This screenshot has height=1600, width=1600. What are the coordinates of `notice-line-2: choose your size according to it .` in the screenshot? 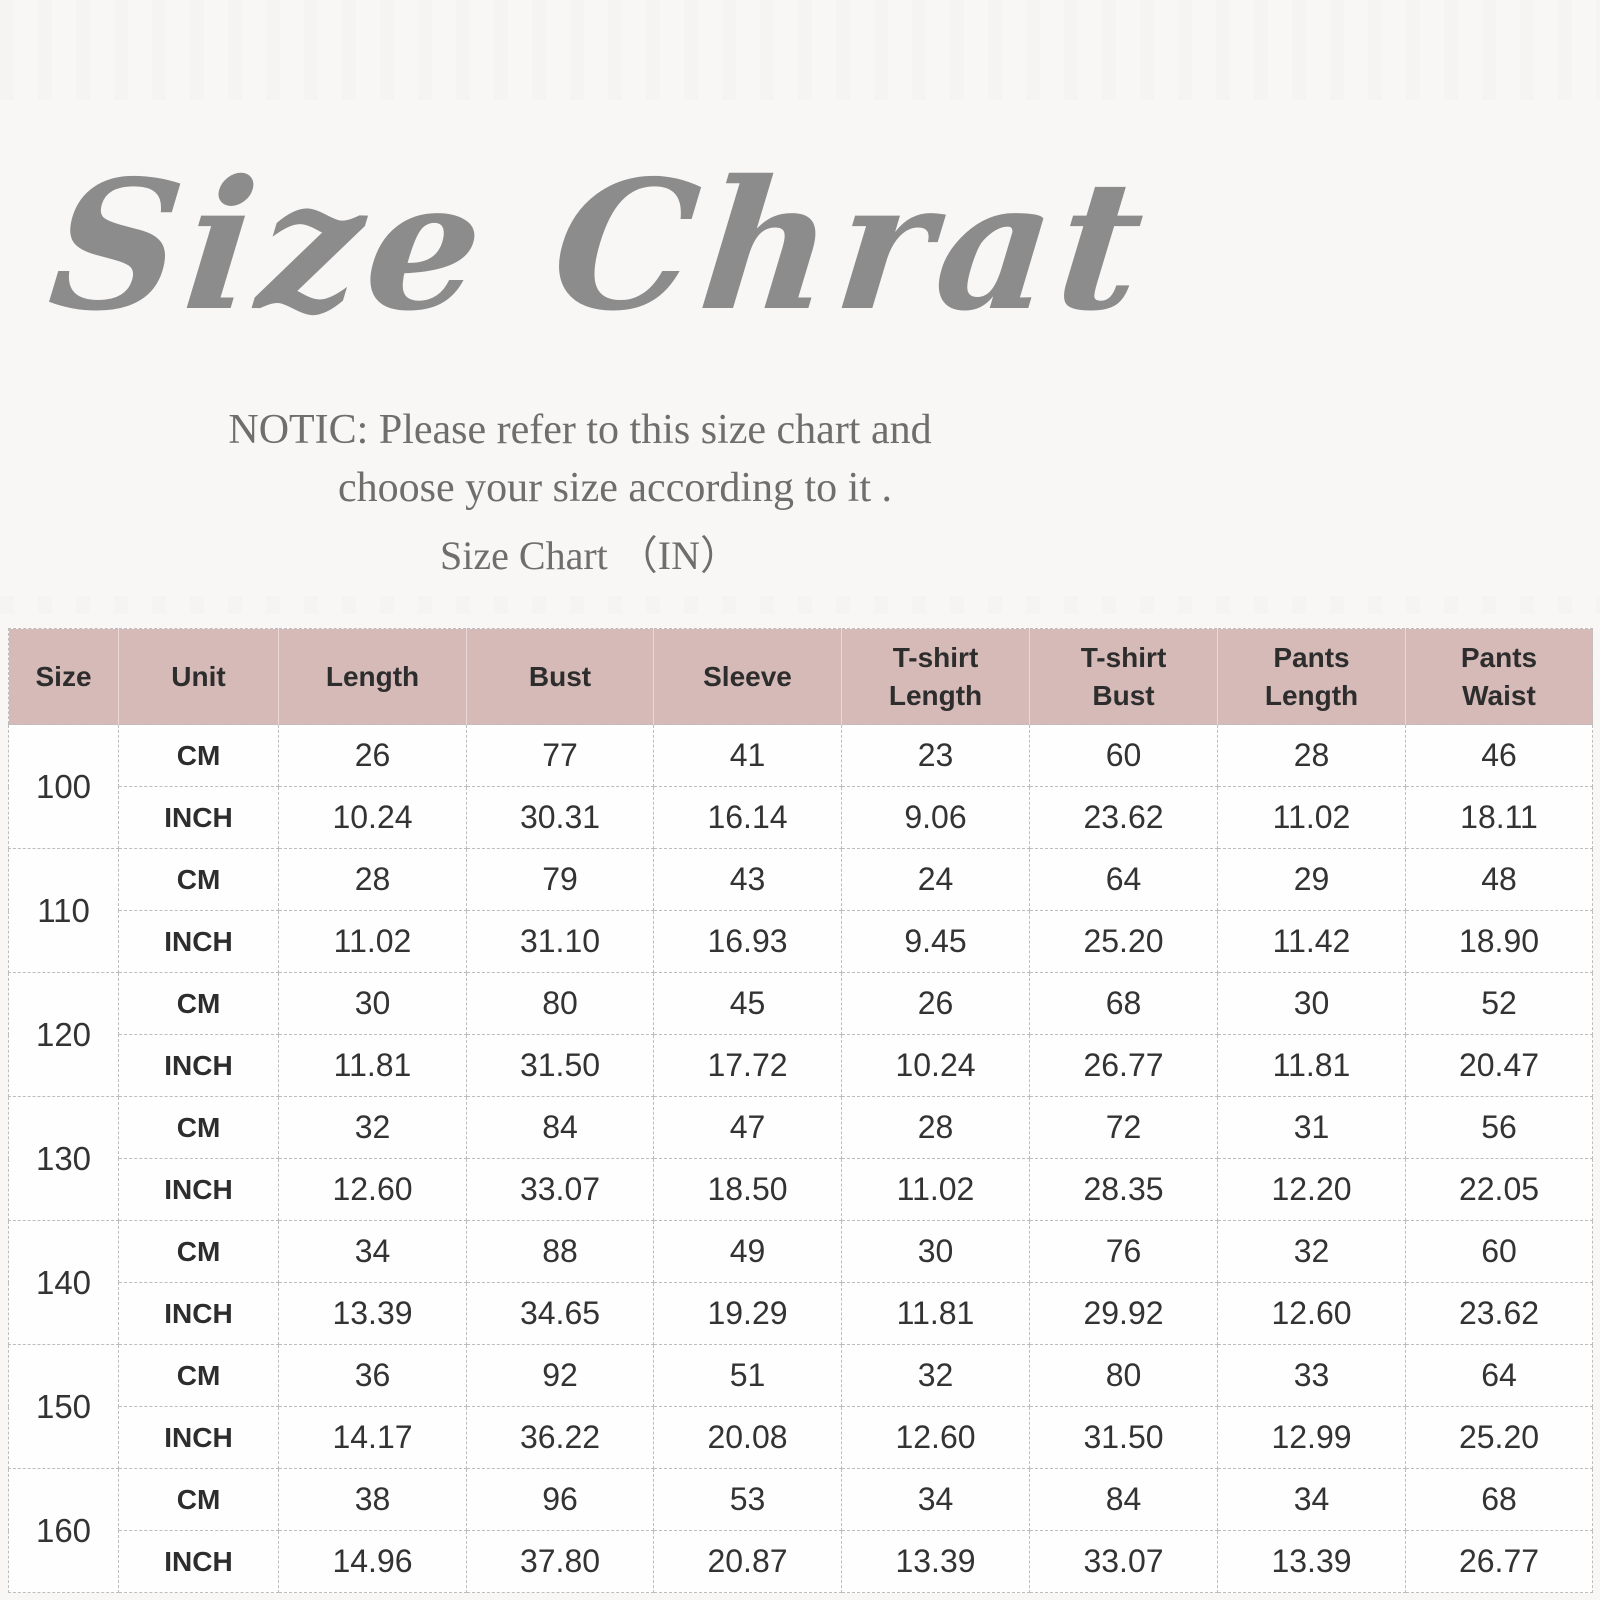 It's located at (615, 487).